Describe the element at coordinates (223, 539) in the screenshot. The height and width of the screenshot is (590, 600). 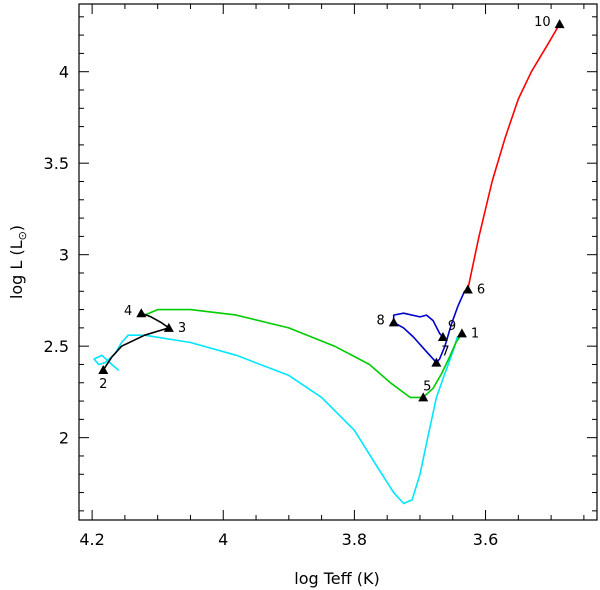
I see `x-tick-label: 4` at that location.